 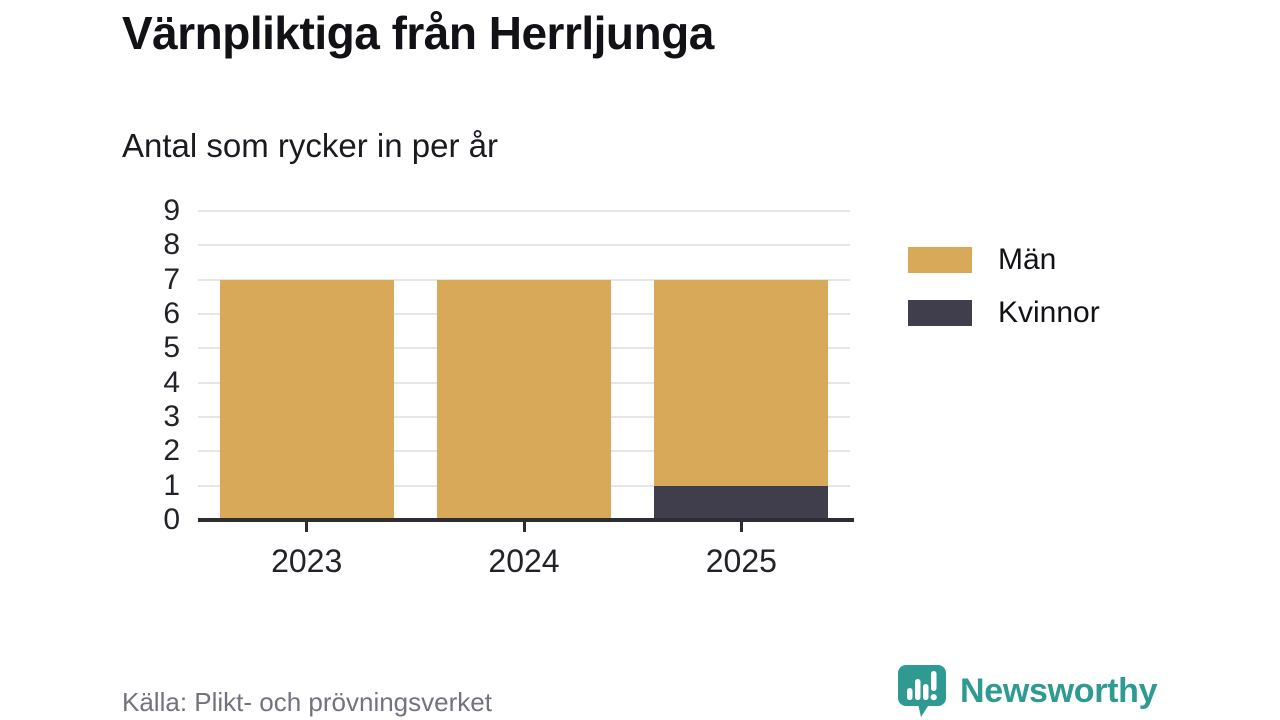 I want to click on y-tick-label-5: 5, so click(x=171, y=348).